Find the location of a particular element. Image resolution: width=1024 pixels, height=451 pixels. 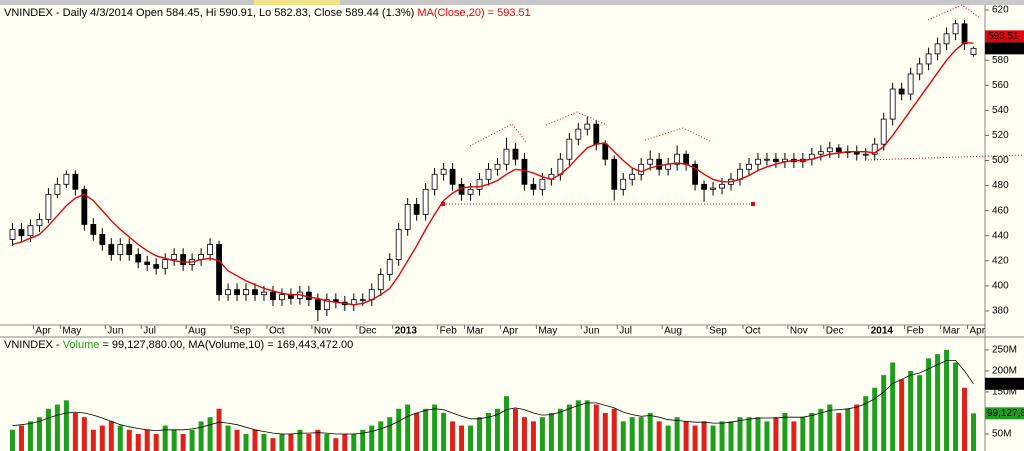

close-value-label: 589.44 is located at coordinates (1003, 48).